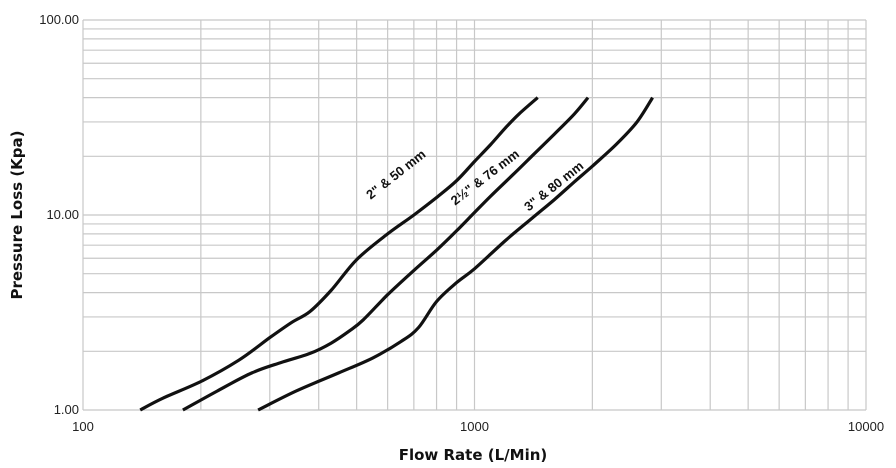 The height and width of the screenshot is (468, 896). What do you see at coordinates (83, 426) in the screenshot?
I see `x-tick-label: 100` at bounding box center [83, 426].